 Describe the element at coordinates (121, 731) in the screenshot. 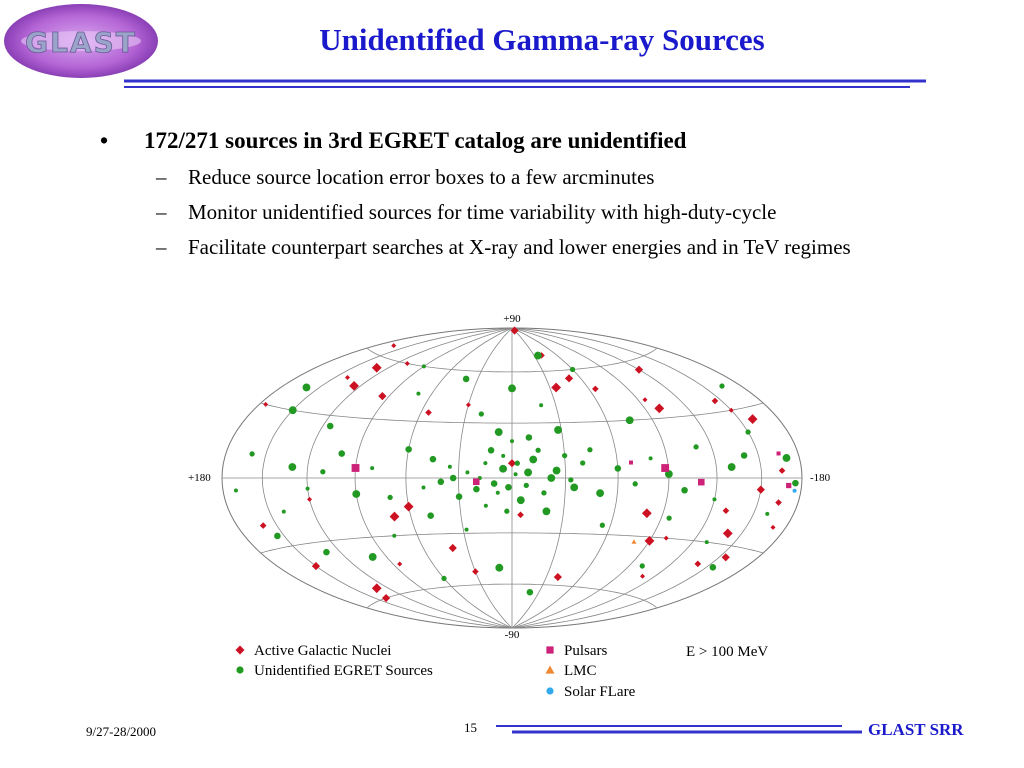

I see `footer-date: 9/27-28/2000` at that location.